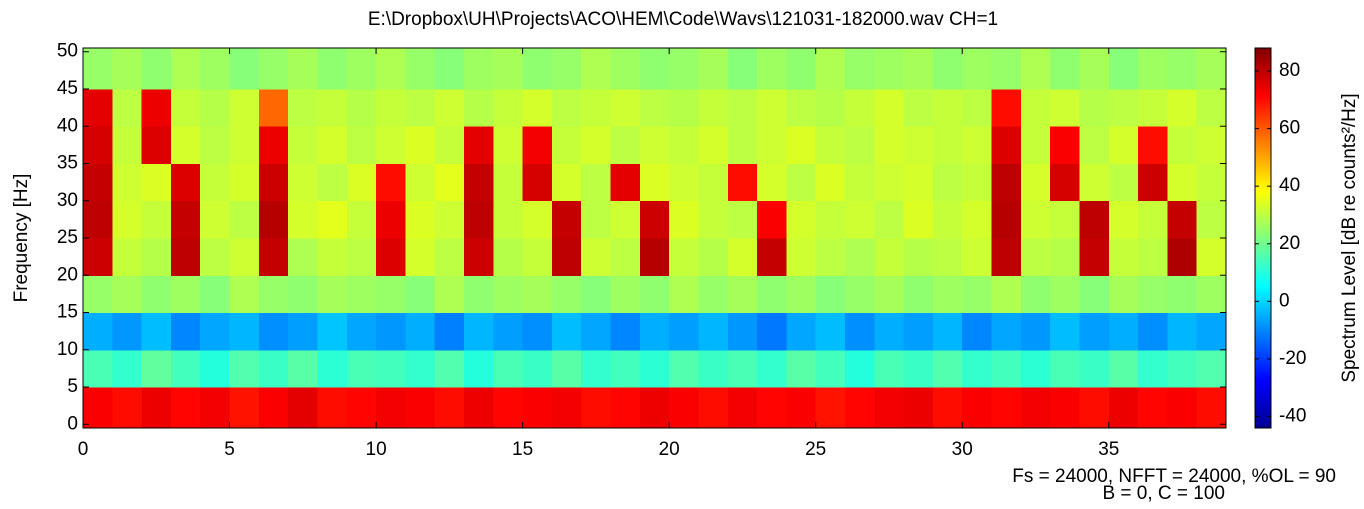  What do you see at coordinates (1289, 243) in the screenshot?
I see `colorbar-tick-label: 20` at bounding box center [1289, 243].